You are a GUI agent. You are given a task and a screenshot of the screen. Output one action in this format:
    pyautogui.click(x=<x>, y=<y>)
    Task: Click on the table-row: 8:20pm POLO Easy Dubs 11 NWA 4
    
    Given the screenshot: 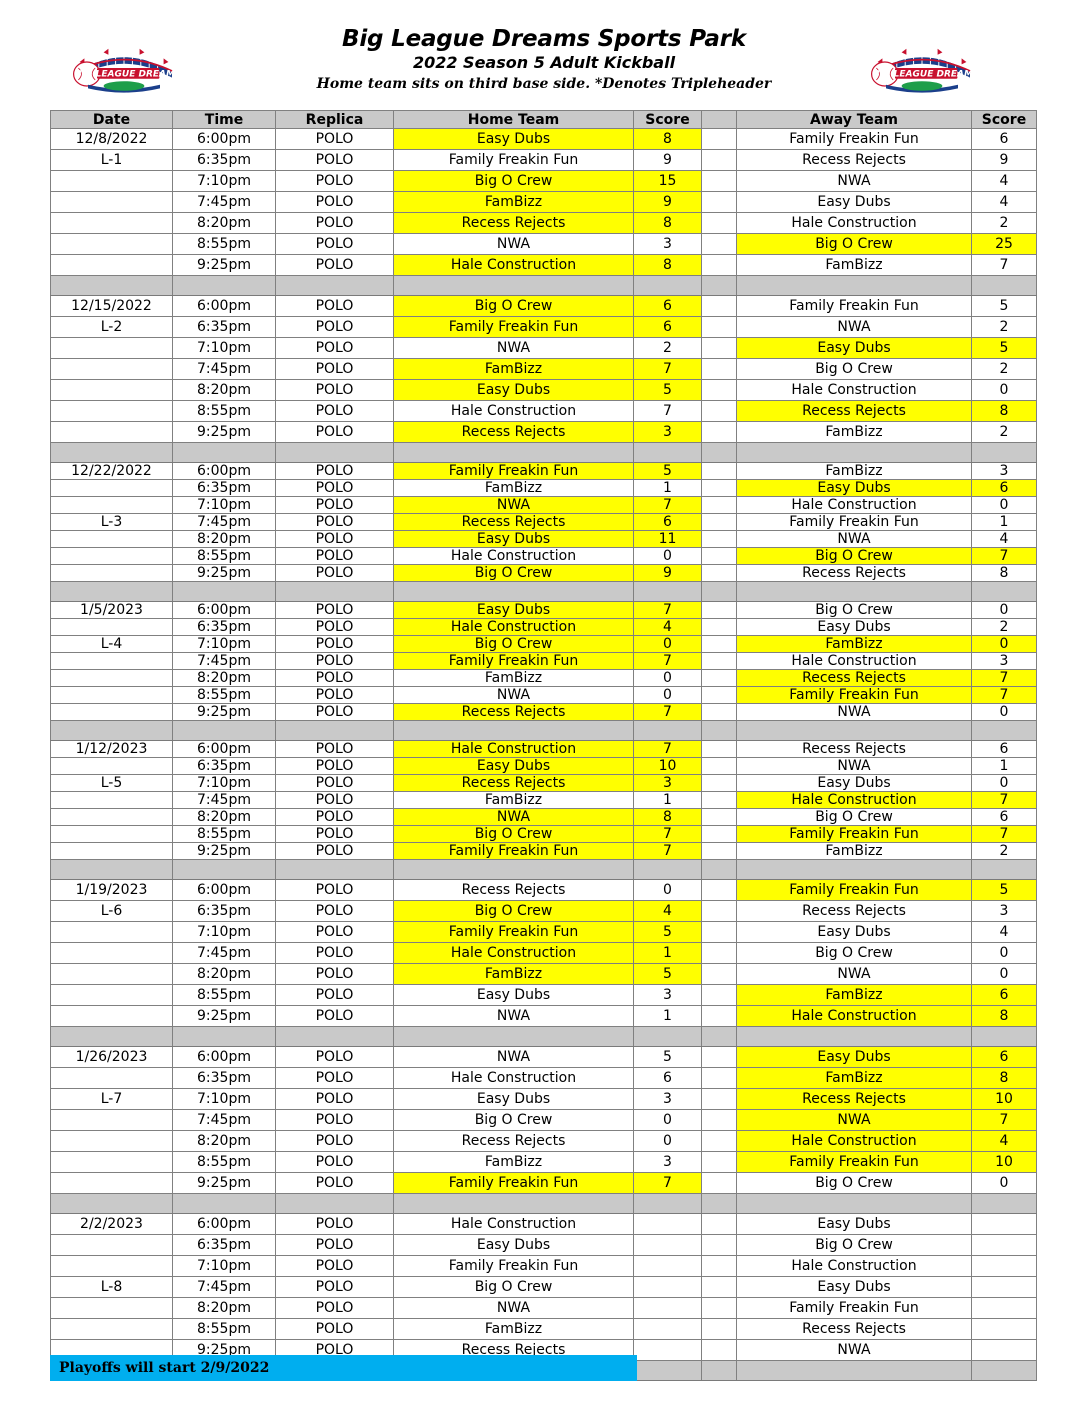 What is the action you would take?
    pyautogui.click(x=543, y=539)
    